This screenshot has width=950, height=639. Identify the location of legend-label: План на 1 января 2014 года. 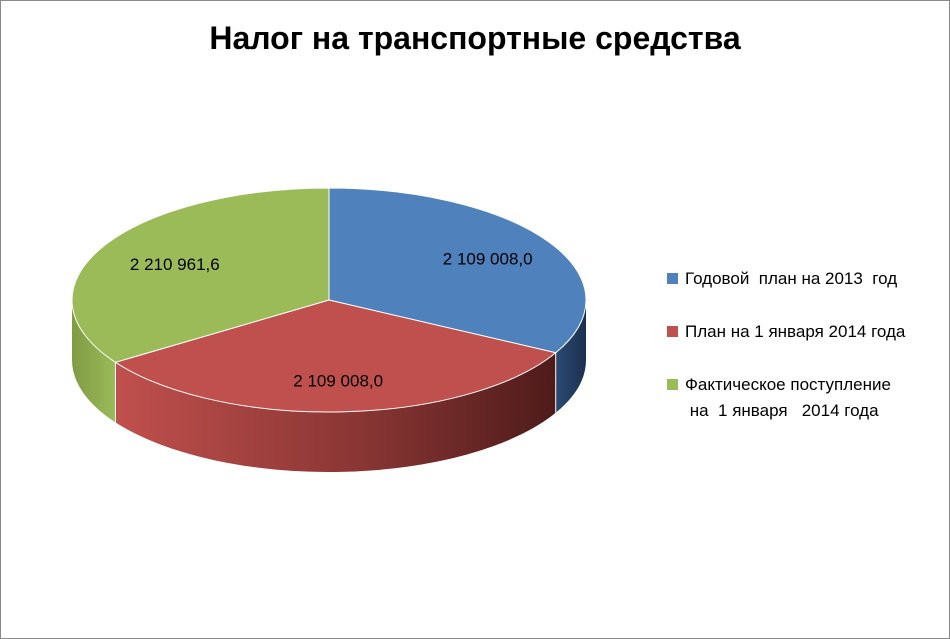
(795, 331).